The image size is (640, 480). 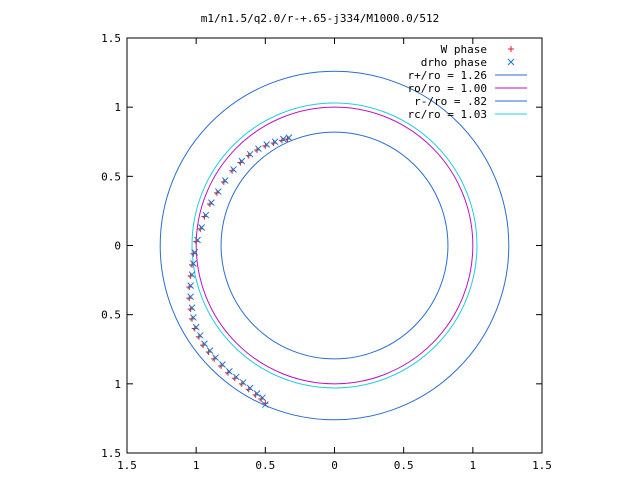 What do you see at coordinates (450, 101) in the screenshot?
I see `legend-label-4: r-/ro = .82` at bounding box center [450, 101].